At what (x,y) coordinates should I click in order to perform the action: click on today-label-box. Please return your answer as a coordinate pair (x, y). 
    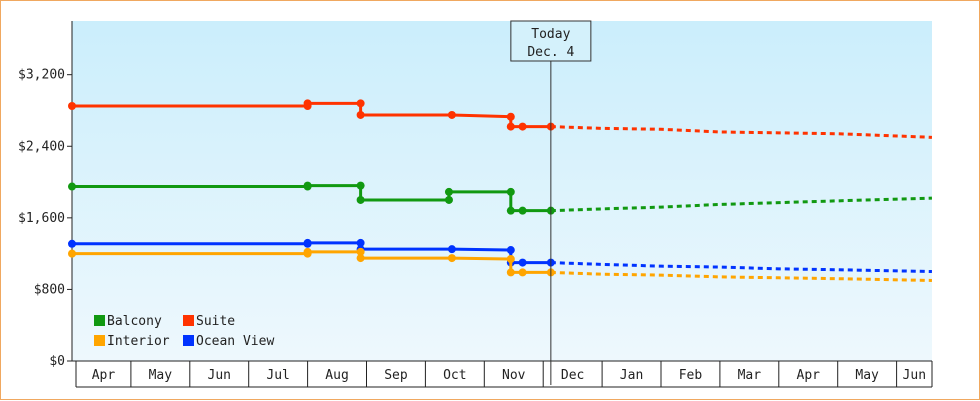
    Looking at the image, I should click on (551, 41).